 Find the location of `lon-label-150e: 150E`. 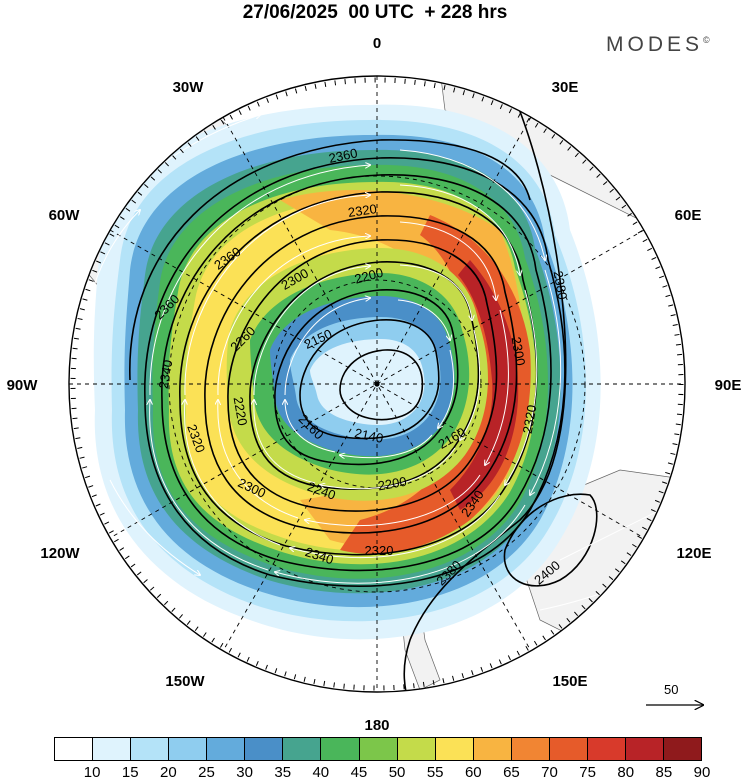

lon-label-150e: 150E is located at coordinates (569, 681).